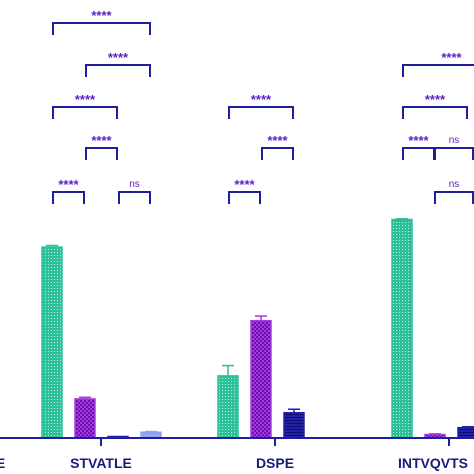  I want to click on x-axis: TTE STVATLE DSPE INTVQVTS, so click(237, 454).